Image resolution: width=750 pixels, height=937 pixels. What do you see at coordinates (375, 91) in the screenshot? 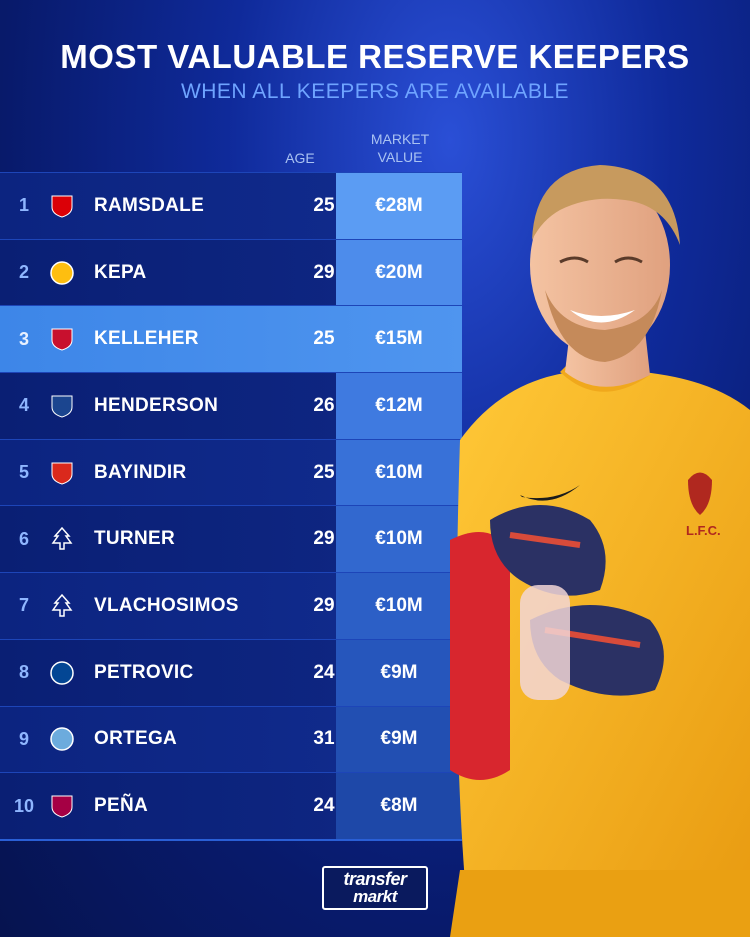
I see `page-subtitle: WHEN ALL KEEPERS ARE AVAILABLE` at bounding box center [375, 91].